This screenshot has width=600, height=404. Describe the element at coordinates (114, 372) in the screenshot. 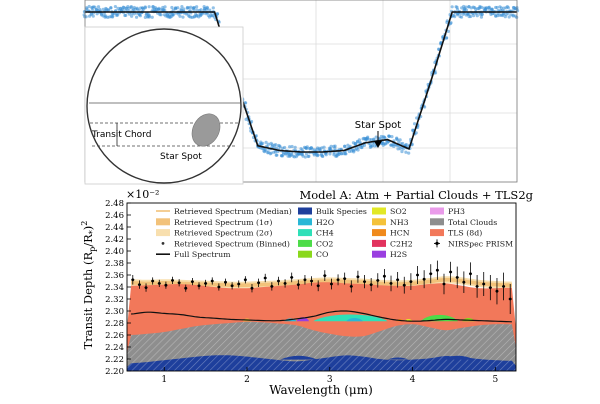

I see `y-tick-label: 2.20` at that location.